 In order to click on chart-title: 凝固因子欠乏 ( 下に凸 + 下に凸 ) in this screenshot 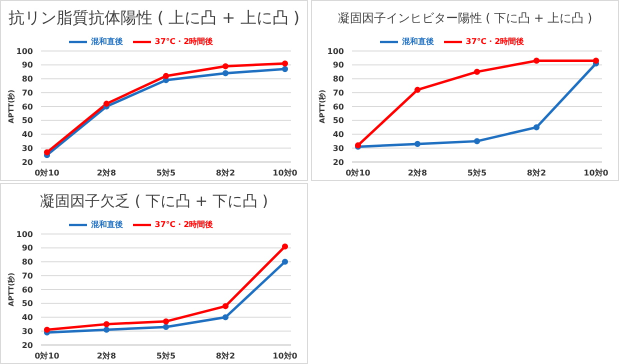, I will do `click(154, 201)`.